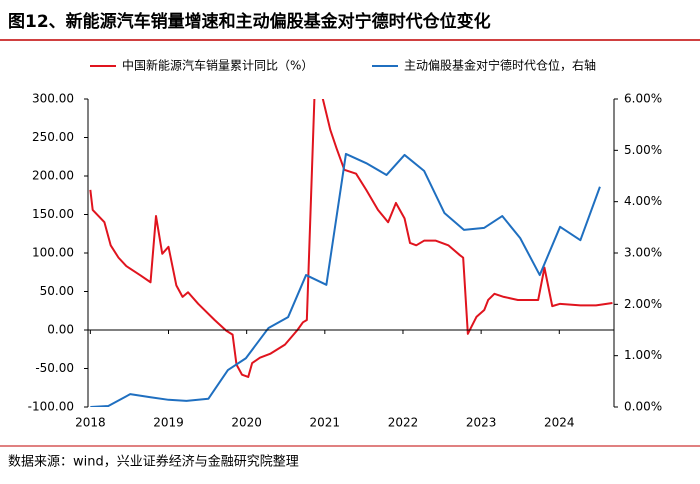 This screenshot has width=700, height=484. Describe the element at coordinates (643, 304) in the screenshot. I see `y2-tick-label: 2.00%` at that location.